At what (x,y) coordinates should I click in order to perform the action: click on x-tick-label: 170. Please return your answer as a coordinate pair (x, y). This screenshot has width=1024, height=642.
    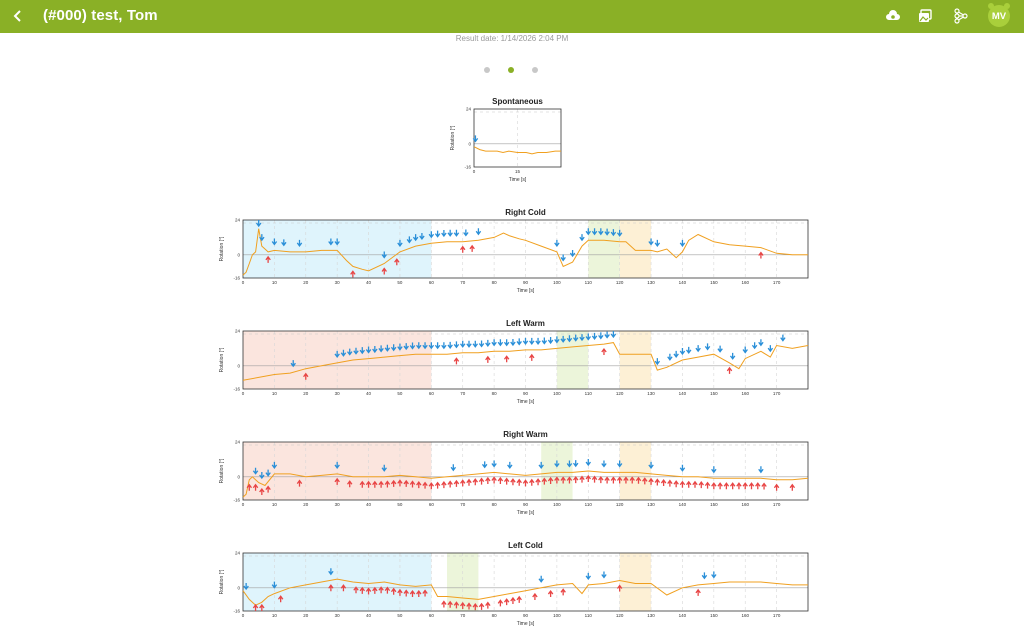
    Looking at the image, I should click on (777, 615).